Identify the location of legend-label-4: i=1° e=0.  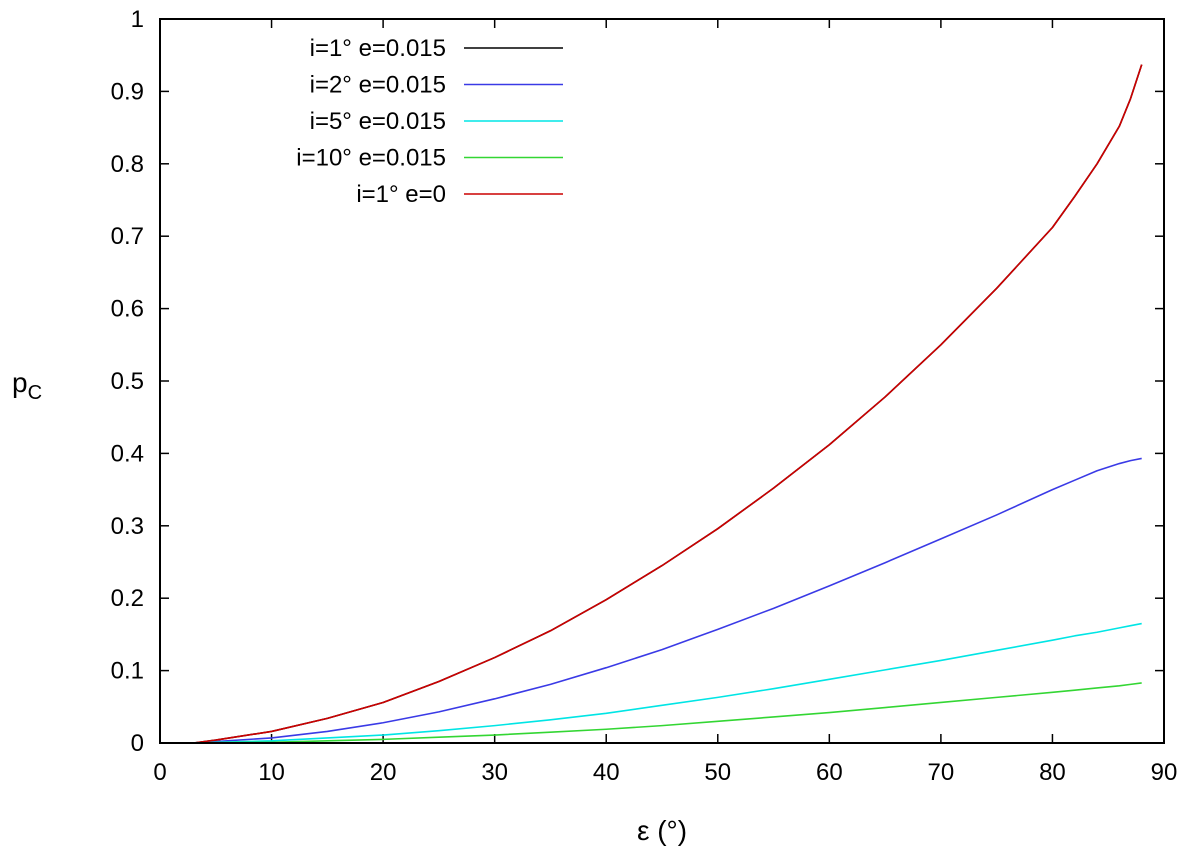
(401, 194).